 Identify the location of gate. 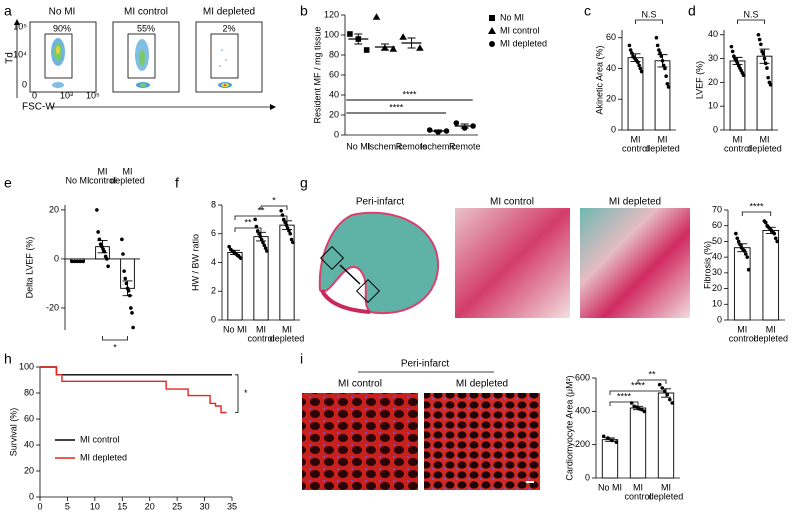
(224, 56).